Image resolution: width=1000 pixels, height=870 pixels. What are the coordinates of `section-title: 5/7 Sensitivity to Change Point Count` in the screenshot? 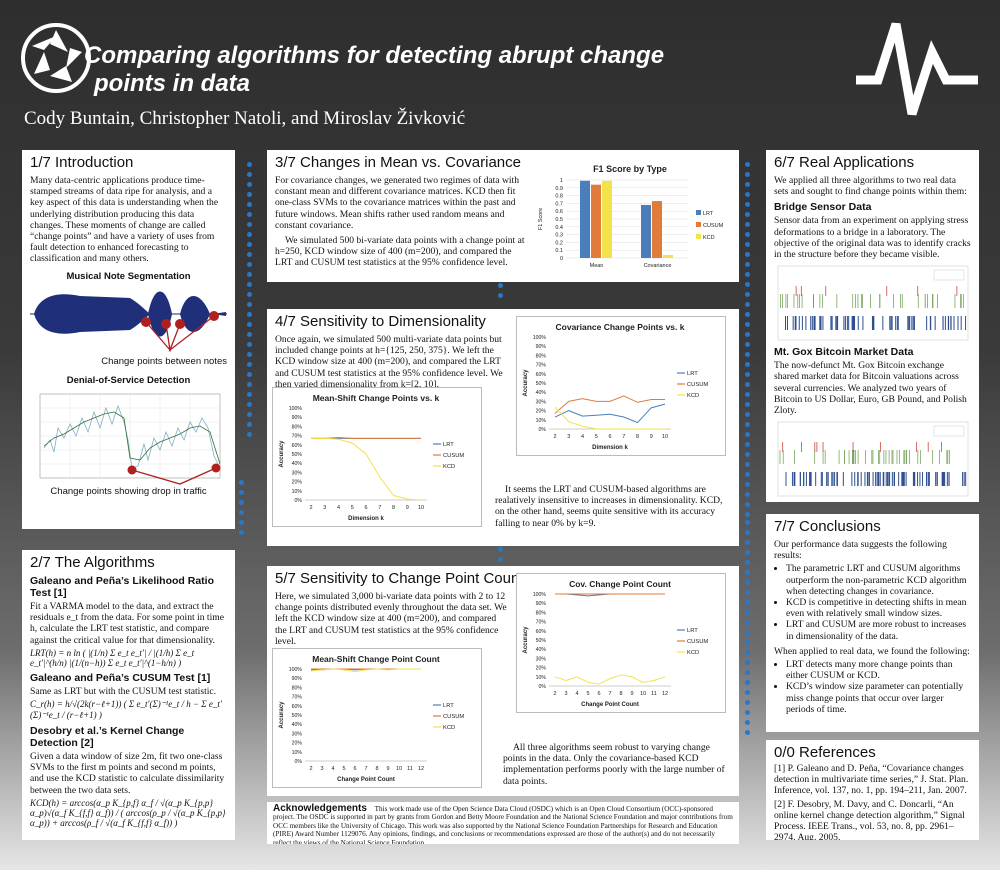 It's located at (399, 578).